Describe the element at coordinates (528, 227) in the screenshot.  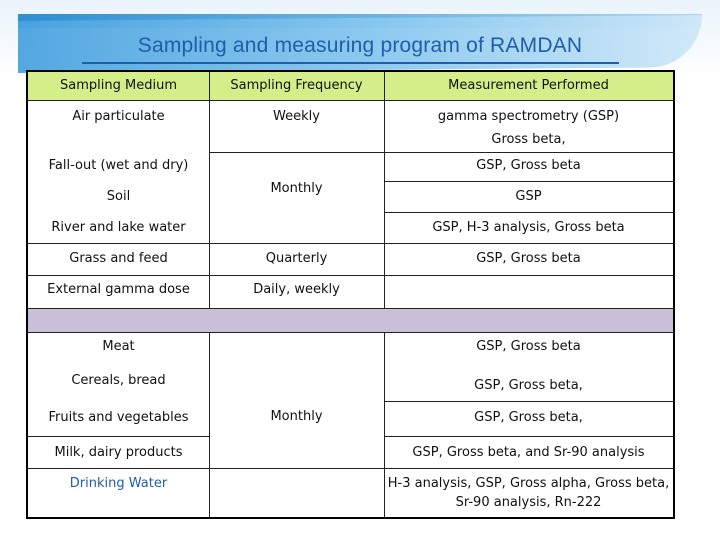
I see `river-measurement: GSP, H-3 analysis, Gross beta` at that location.